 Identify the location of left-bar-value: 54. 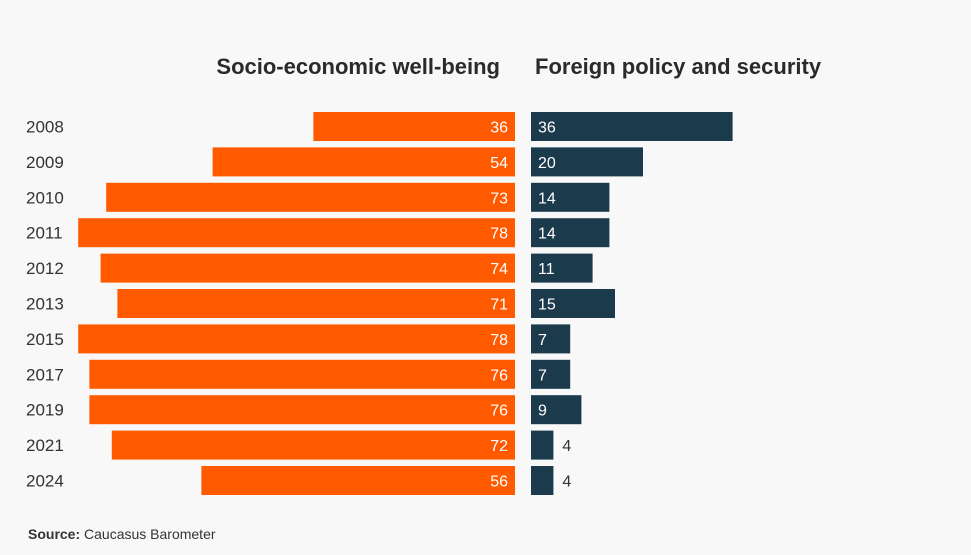
(499, 163).